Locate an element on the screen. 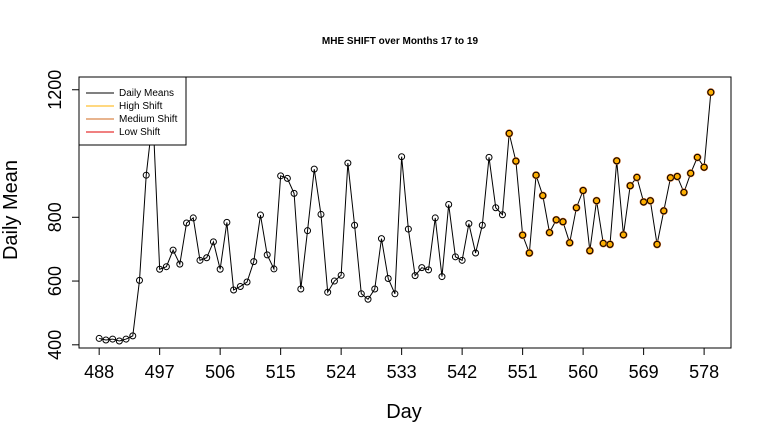  legend-label-low-shift: Low Shift is located at coordinates (139, 132).